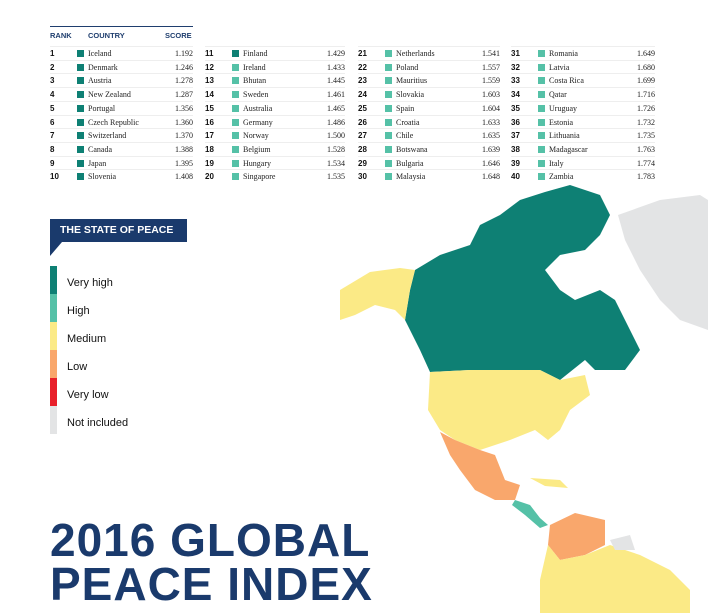 Image resolution: width=708 pixels, height=613 pixels. Describe the element at coordinates (583, 135) in the screenshot. I see `table-row: 37 Lithuania 1.735` at that location.